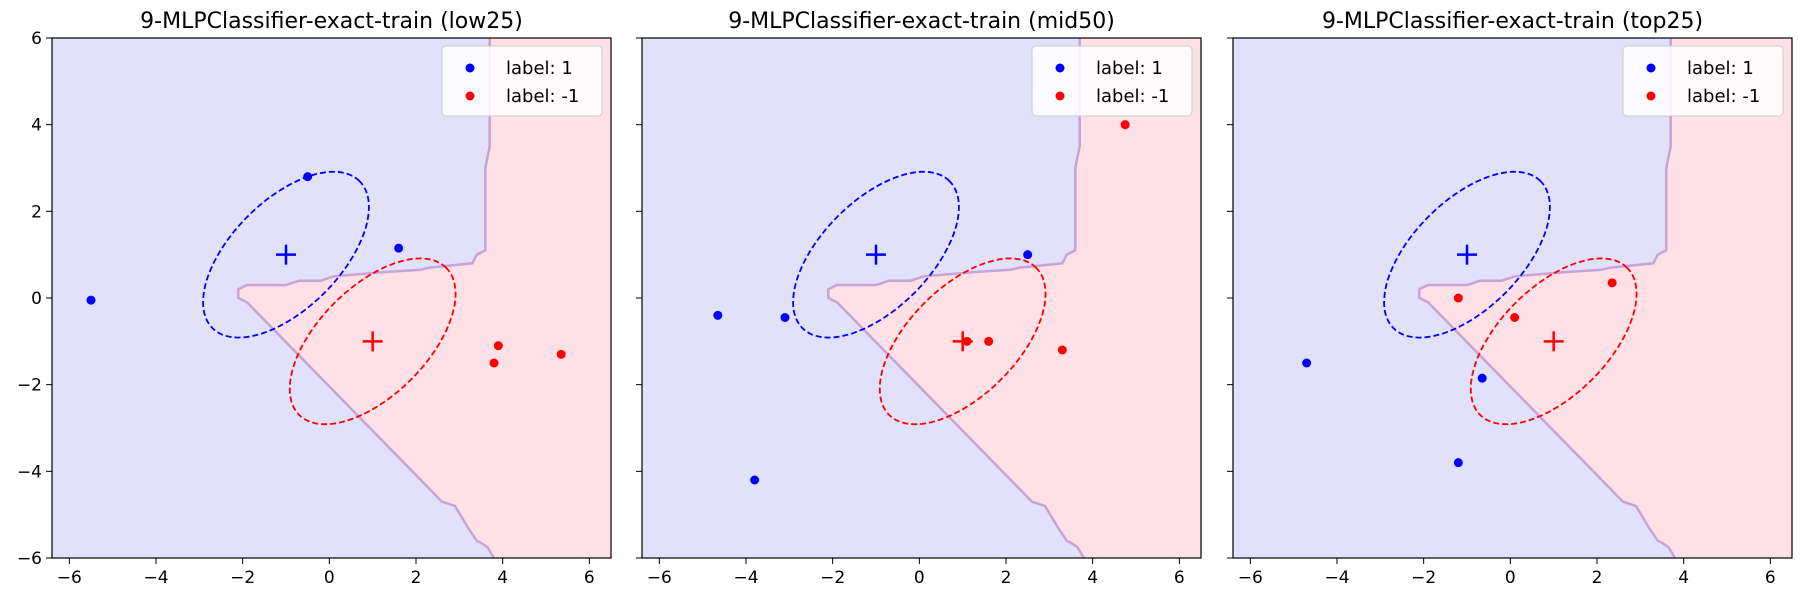  What do you see at coordinates (1512, 21) in the screenshot?
I see `chart-title: 9-MLPClassifier-exact-train (top25)` at bounding box center [1512, 21].